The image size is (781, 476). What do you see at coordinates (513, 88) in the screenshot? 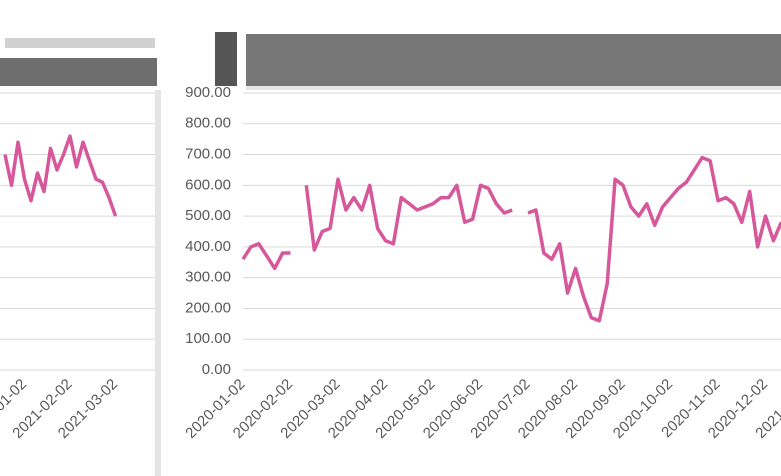
I see `header-shadow` at bounding box center [513, 88].